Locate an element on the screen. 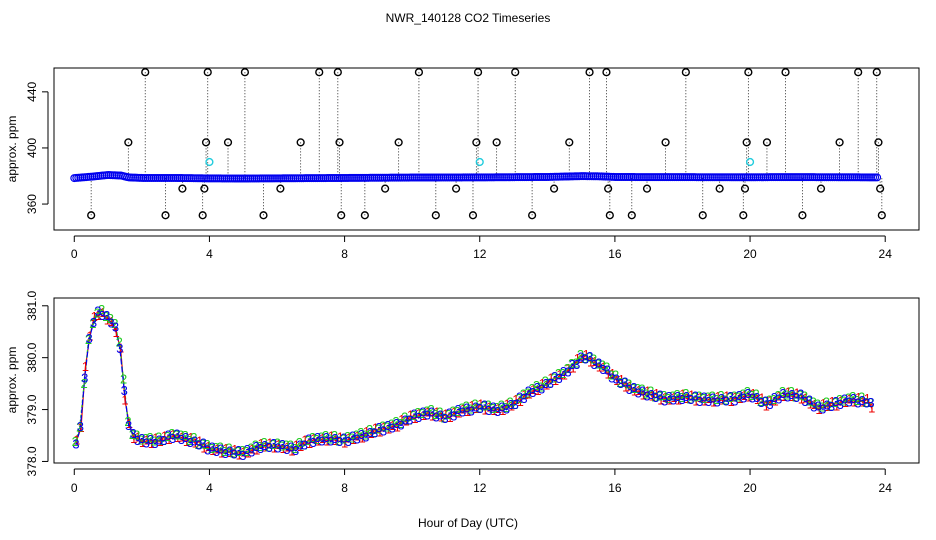  bottom-x-tick-label: 20 is located at coordinates (750, 488).